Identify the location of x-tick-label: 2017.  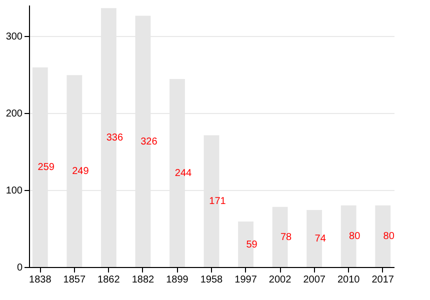
(383, 280).